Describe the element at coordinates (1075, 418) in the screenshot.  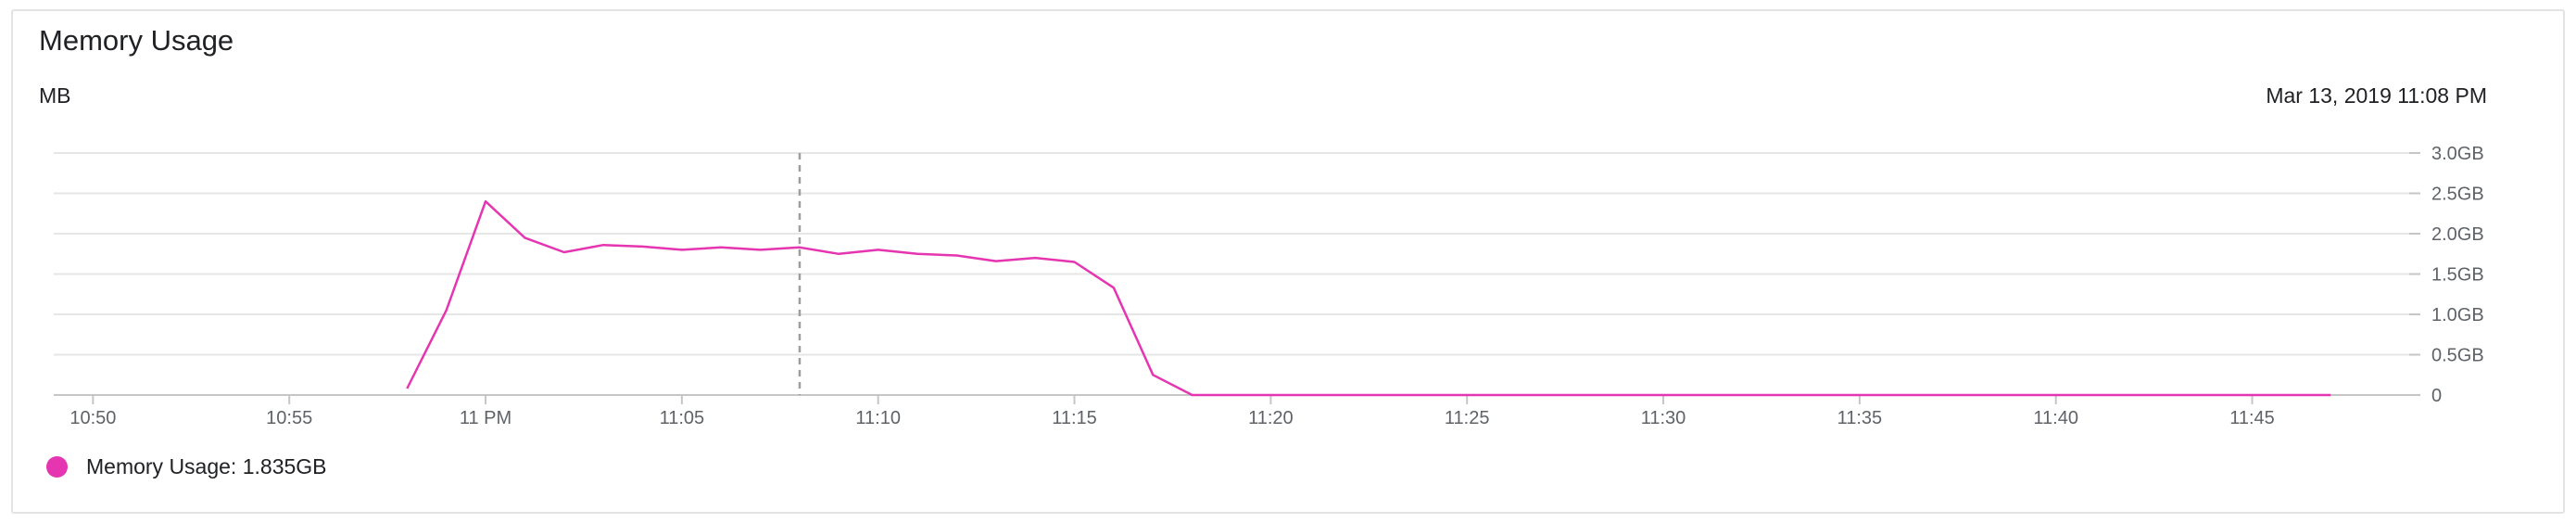
I see `x-tick-label: 11:15` at that location.